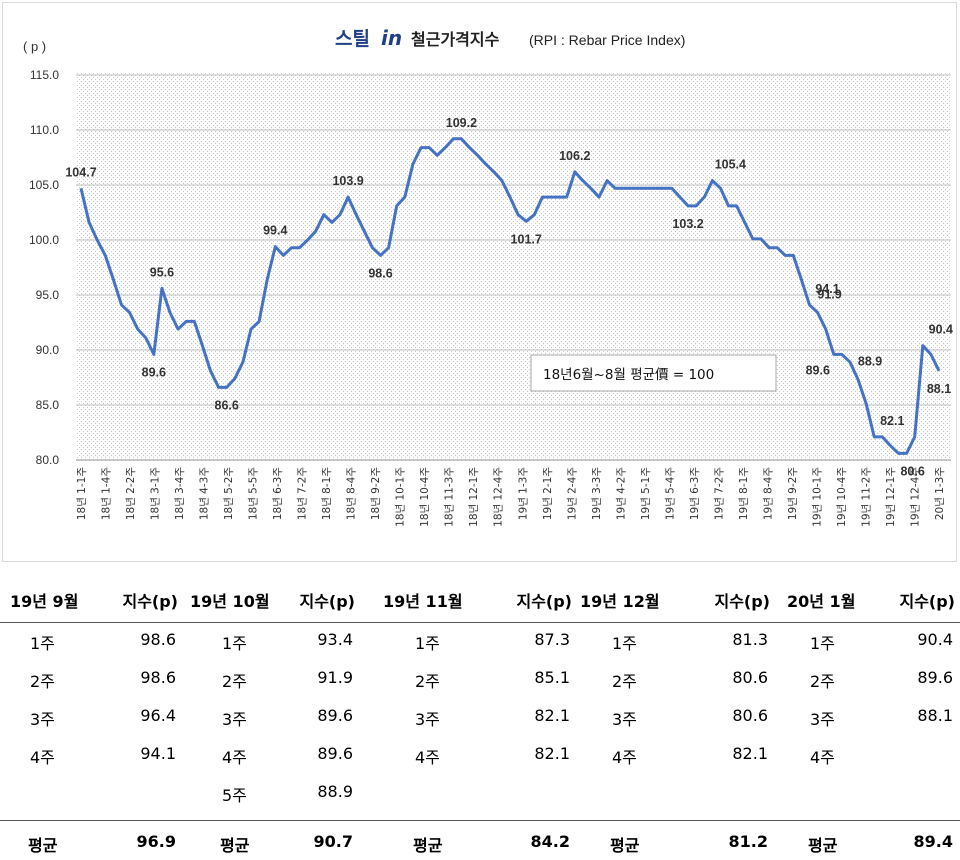 This screenshot has width=960, height=860. What do you see at coordinates (821, 601) in the screenshot?
I see `month-header: 20년 1월` at bounding box center [821, 601].